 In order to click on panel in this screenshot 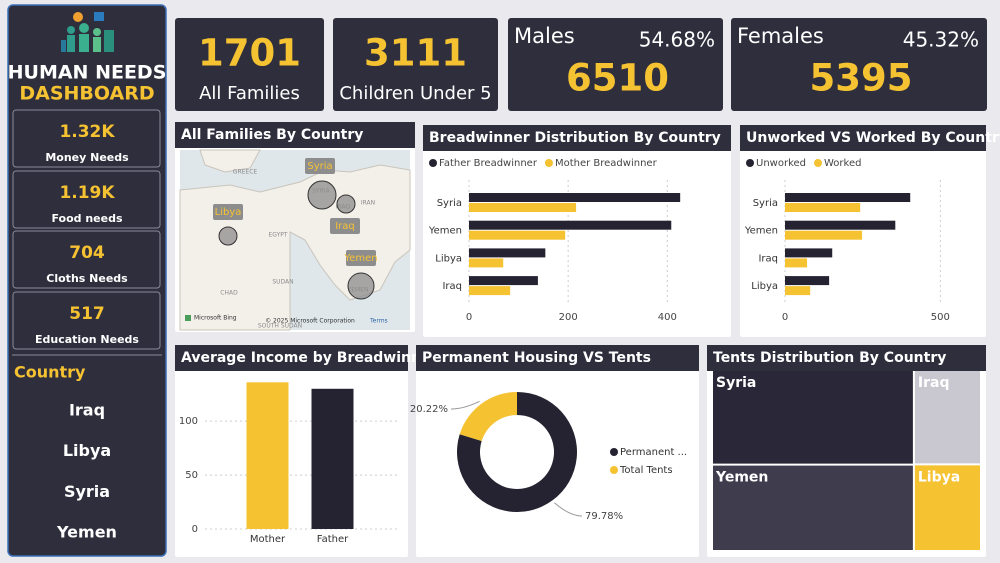, I will do `click(291, 451)`.